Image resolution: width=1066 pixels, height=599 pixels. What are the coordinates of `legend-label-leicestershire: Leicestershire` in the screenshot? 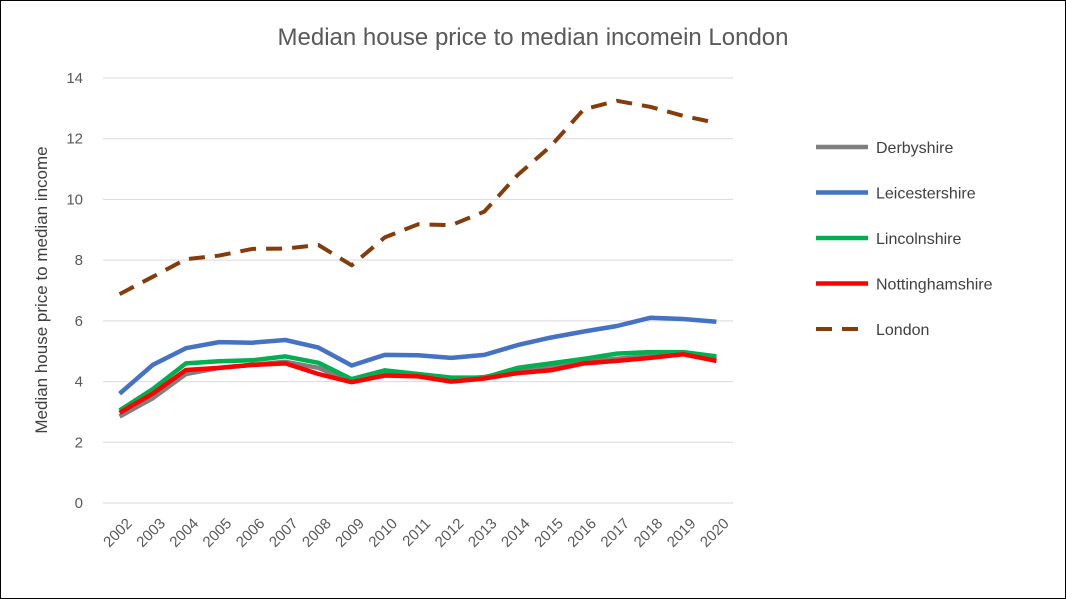 It's located at (926, 194).